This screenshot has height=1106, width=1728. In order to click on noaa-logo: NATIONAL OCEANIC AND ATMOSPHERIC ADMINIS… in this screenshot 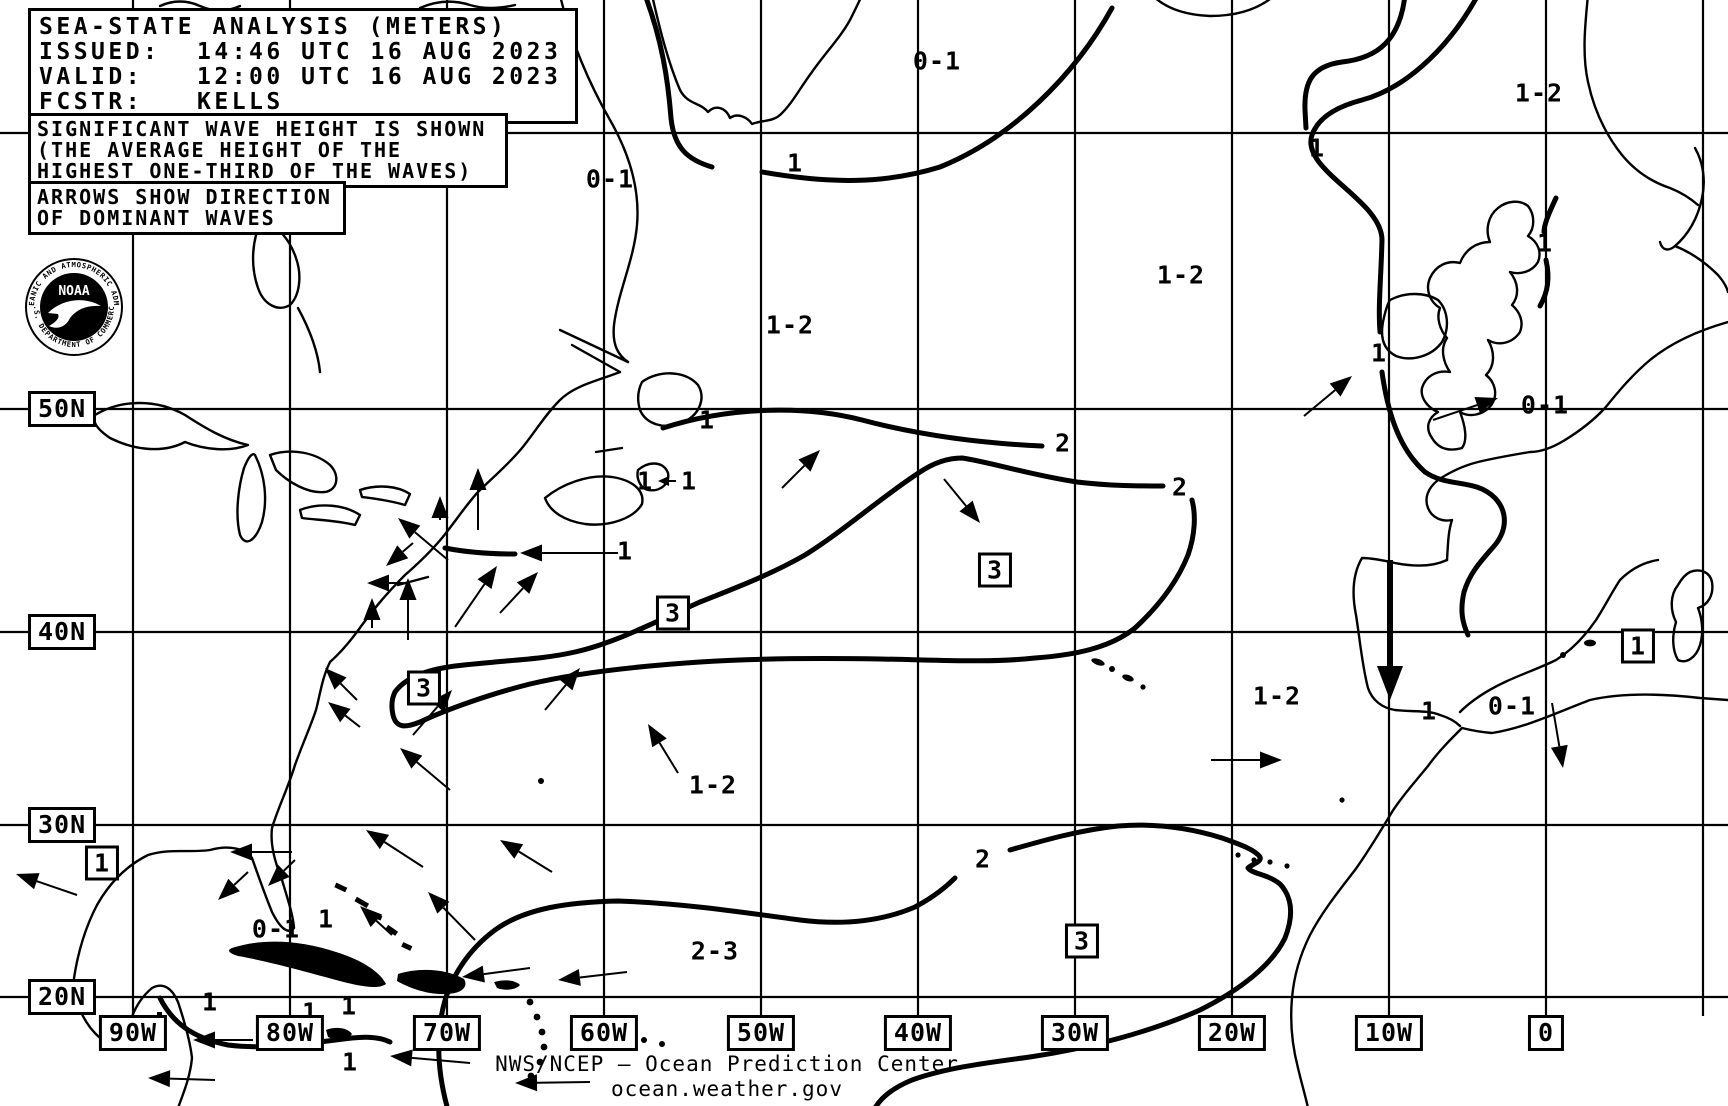, I will do `click(74, 307)`.